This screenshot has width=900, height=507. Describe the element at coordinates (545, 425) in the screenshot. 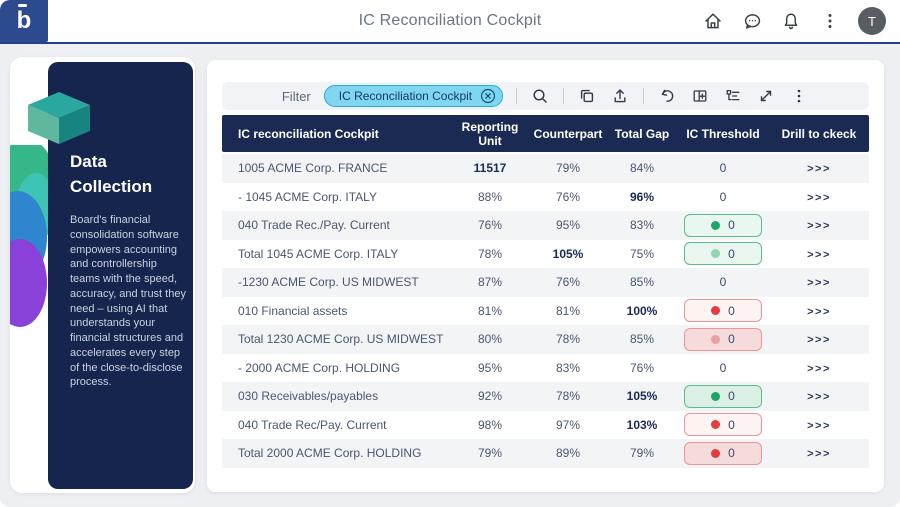

I see `table-row: 040 Trade Rec/Pay. Current 98% 97% 103% 0 >>>` at that location.